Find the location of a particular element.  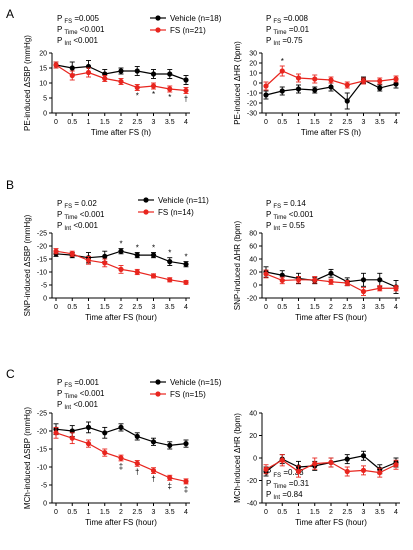

y-tick-label: 40 is located at coordinates (253, 414).